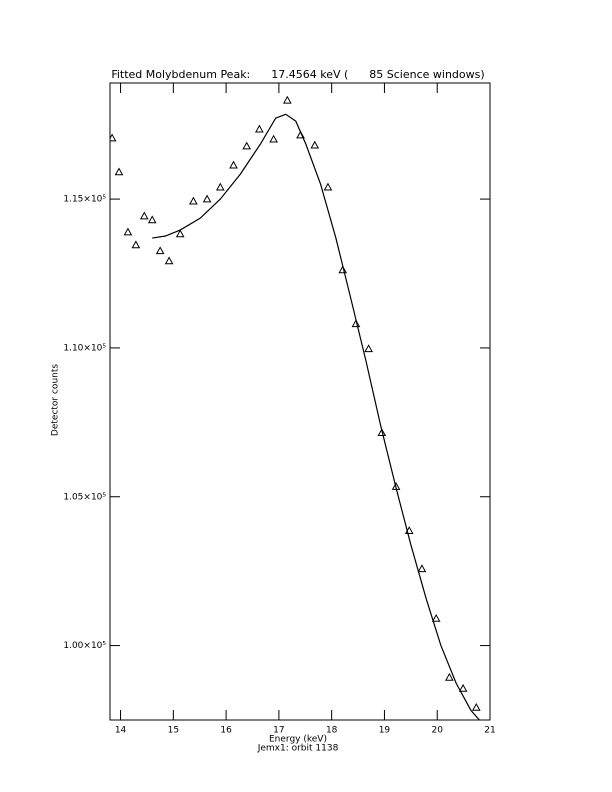 This screenshot has width=612, height=792. I want to click on x-tick-label: 19, so click(385, 731).